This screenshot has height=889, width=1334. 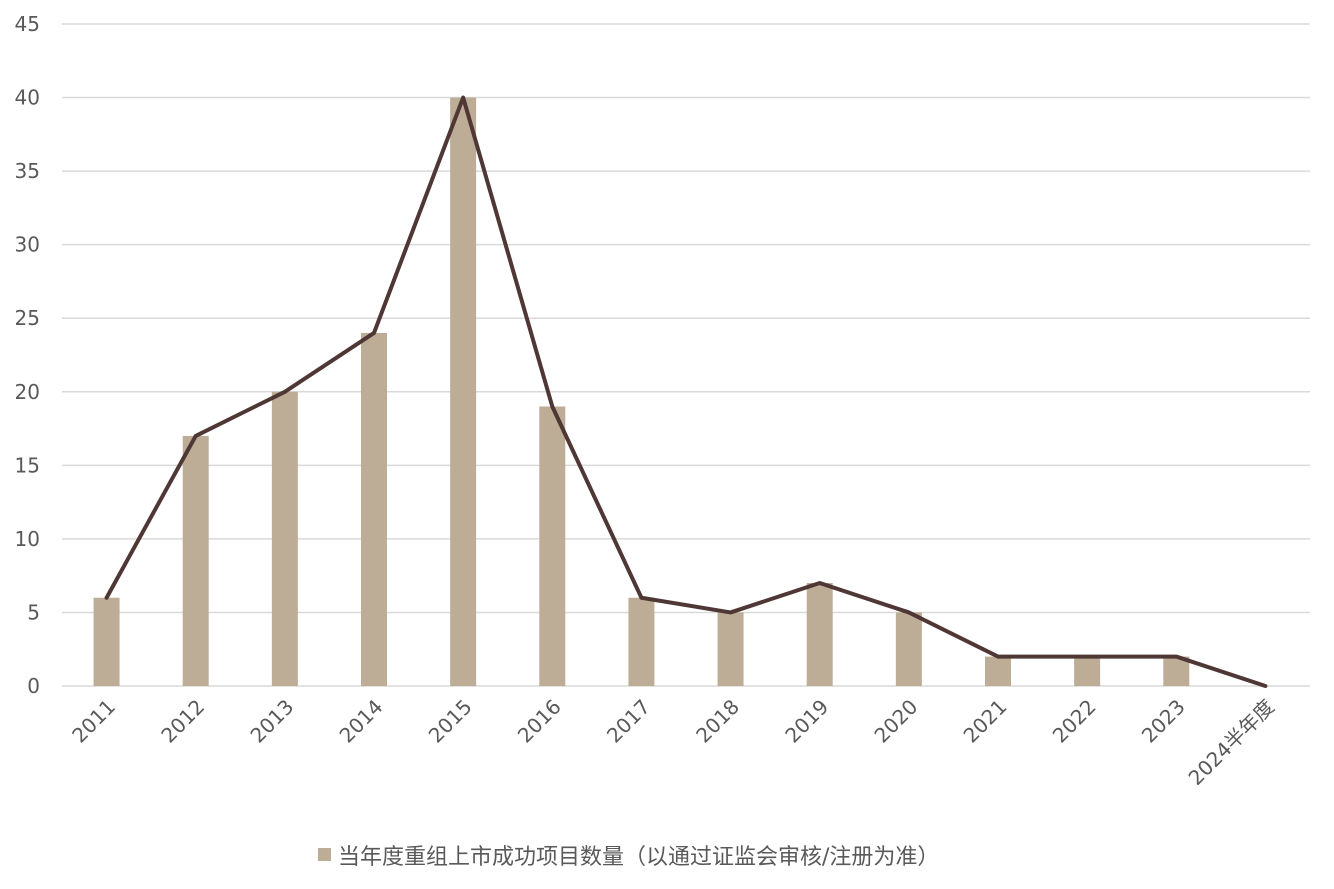 What do you see at coordinates (27, 392) in the screenshot?
I see `y-tick-label: 20` at bounding box center [27, 392].